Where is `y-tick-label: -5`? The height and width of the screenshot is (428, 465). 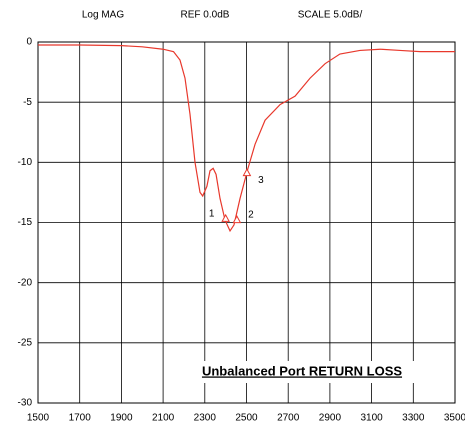
y-tick-label: -5 is located at coordinates (27, 102).